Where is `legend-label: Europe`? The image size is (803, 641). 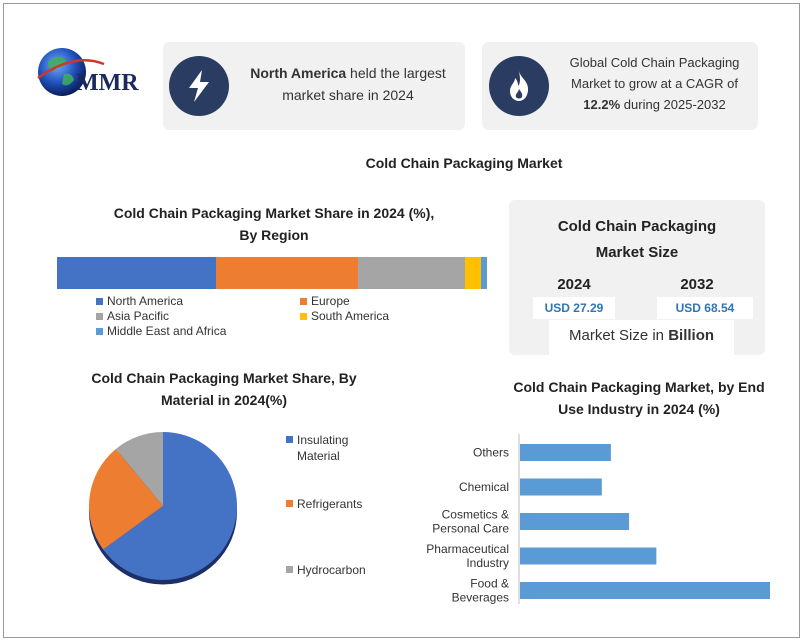 legend-label: Europe is located at coordinates (330, 301).